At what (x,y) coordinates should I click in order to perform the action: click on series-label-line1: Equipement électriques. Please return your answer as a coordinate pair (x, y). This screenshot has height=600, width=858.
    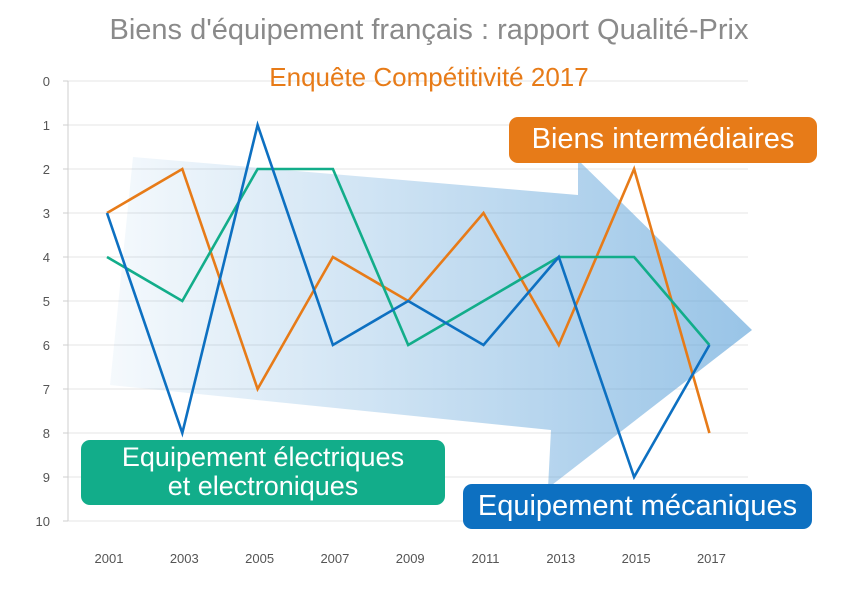
    Looking at the image, I should click on (263, 457).